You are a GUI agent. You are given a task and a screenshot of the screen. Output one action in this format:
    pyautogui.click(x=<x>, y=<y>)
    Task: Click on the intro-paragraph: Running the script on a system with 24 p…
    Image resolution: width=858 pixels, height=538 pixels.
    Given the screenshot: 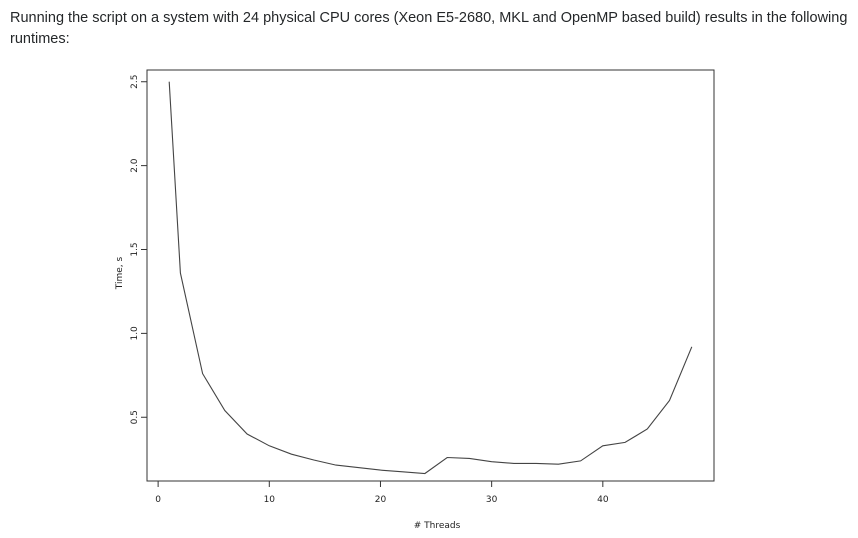 What is the action you would take?
    pyautogui.click(x=429, y=28)
    